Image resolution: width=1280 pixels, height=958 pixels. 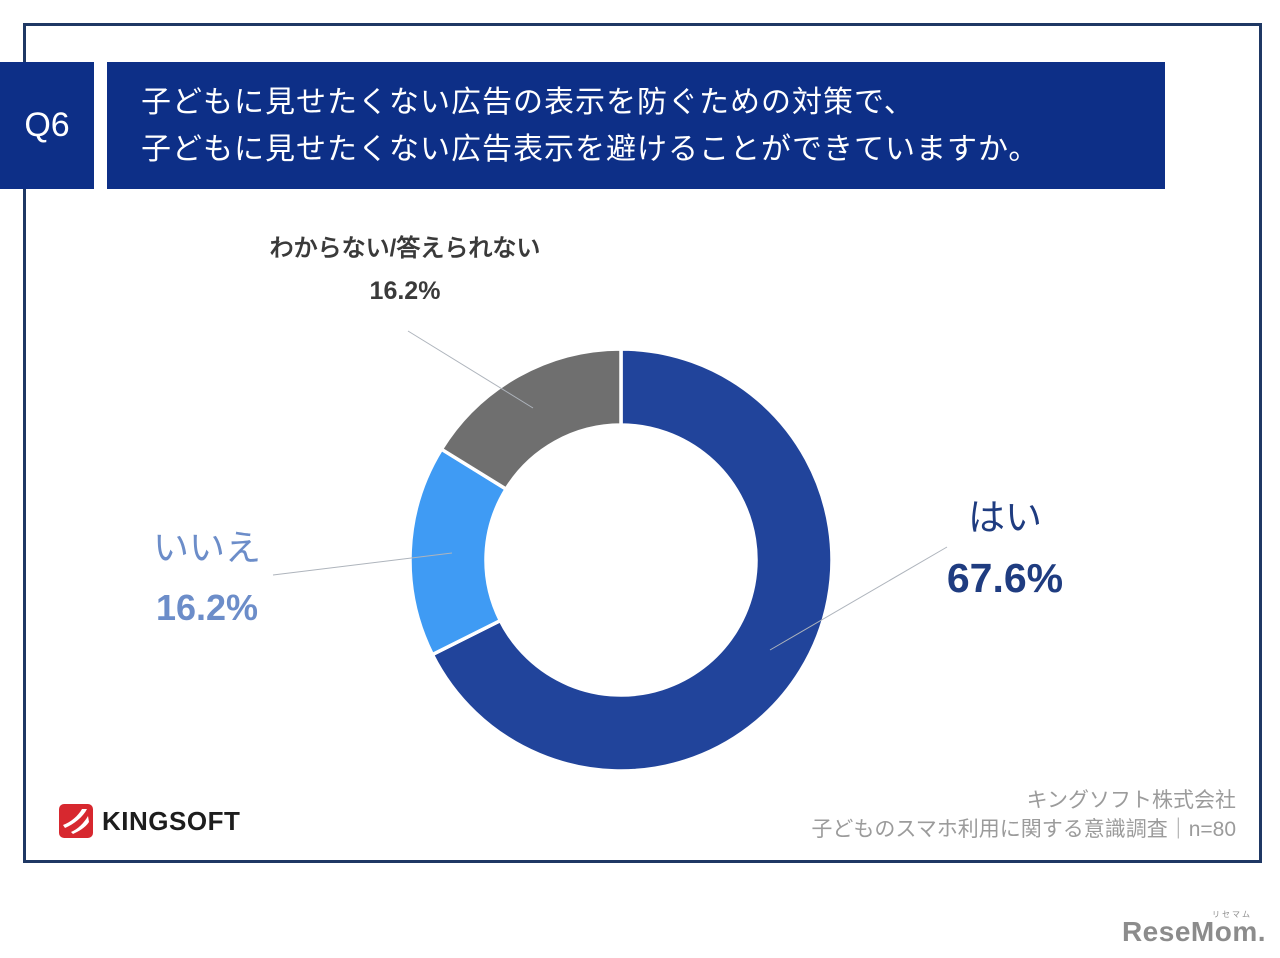 What do you see at coordinates (1193, 931) in the screenshot?
I see `resemom-logo-text: ReseMom.` at bounding box center [1193, 931].